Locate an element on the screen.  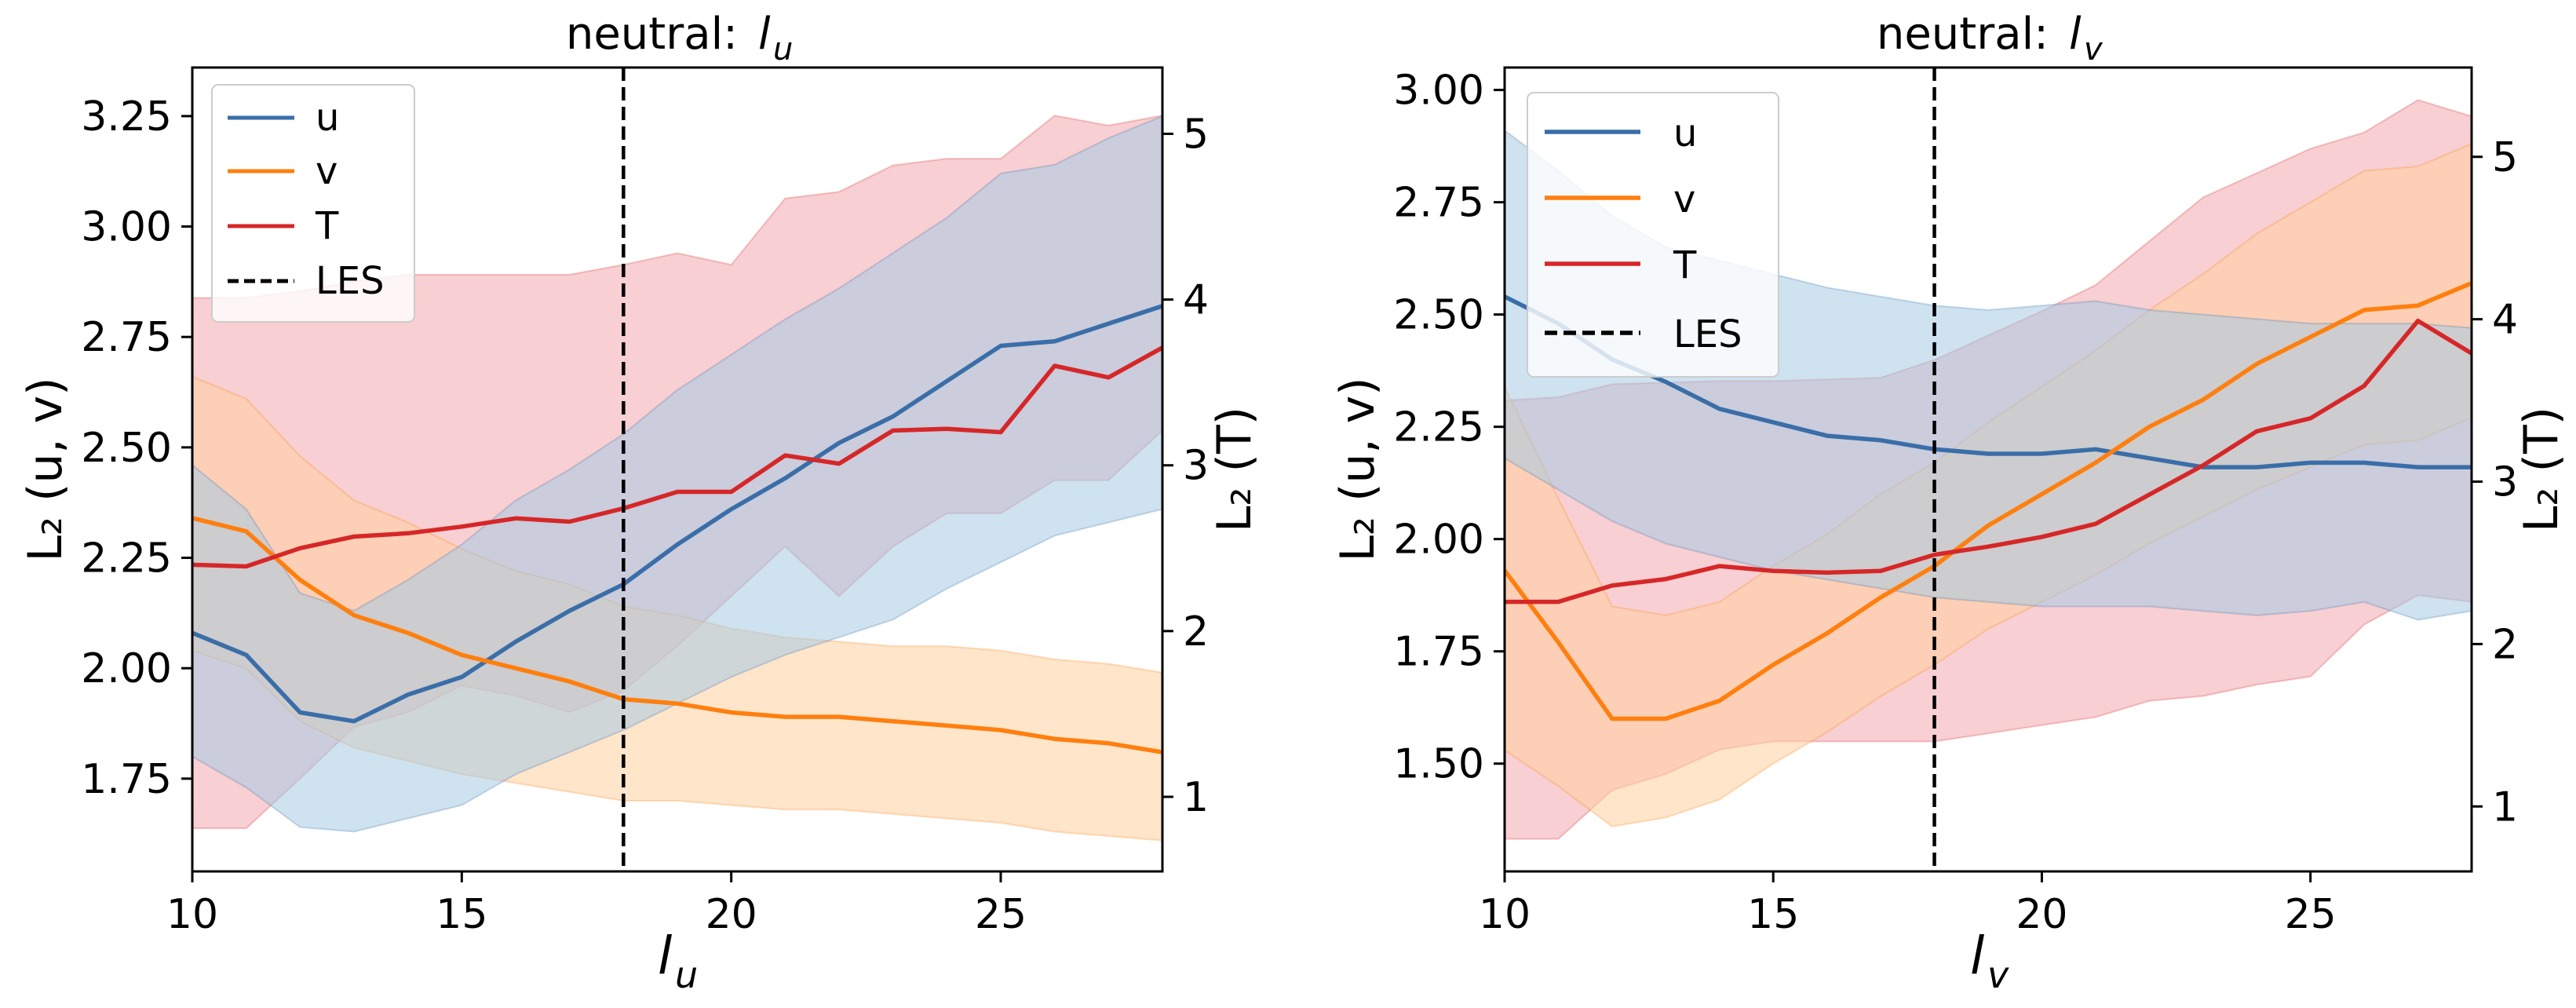
y-left-tick-label: 1.50 is located at coordinates (1438, 764).